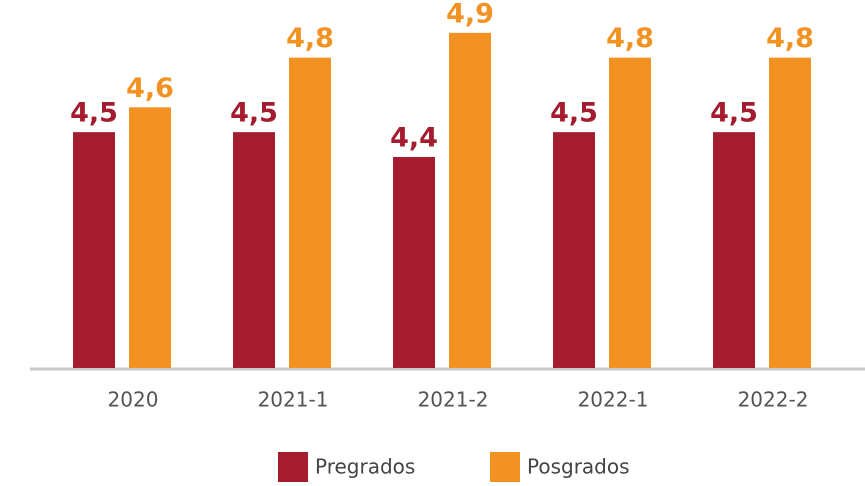  I want to click on legend-label: Pregrados, so click(365, 467).